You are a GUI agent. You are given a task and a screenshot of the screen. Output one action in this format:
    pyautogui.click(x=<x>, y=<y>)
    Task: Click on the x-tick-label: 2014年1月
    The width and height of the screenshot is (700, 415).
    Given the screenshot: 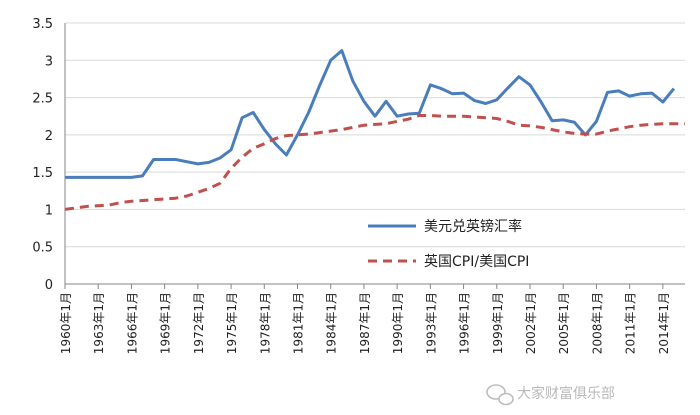 What is the action you would take?
    pyautogui.click(x=664, y=323)
    